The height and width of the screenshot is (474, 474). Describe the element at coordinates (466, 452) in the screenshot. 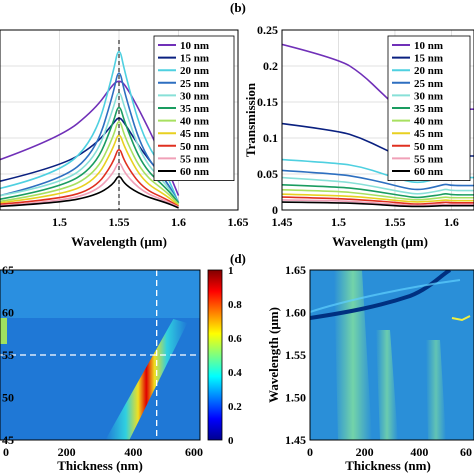

I see `x-tick-label: 60` at that location.